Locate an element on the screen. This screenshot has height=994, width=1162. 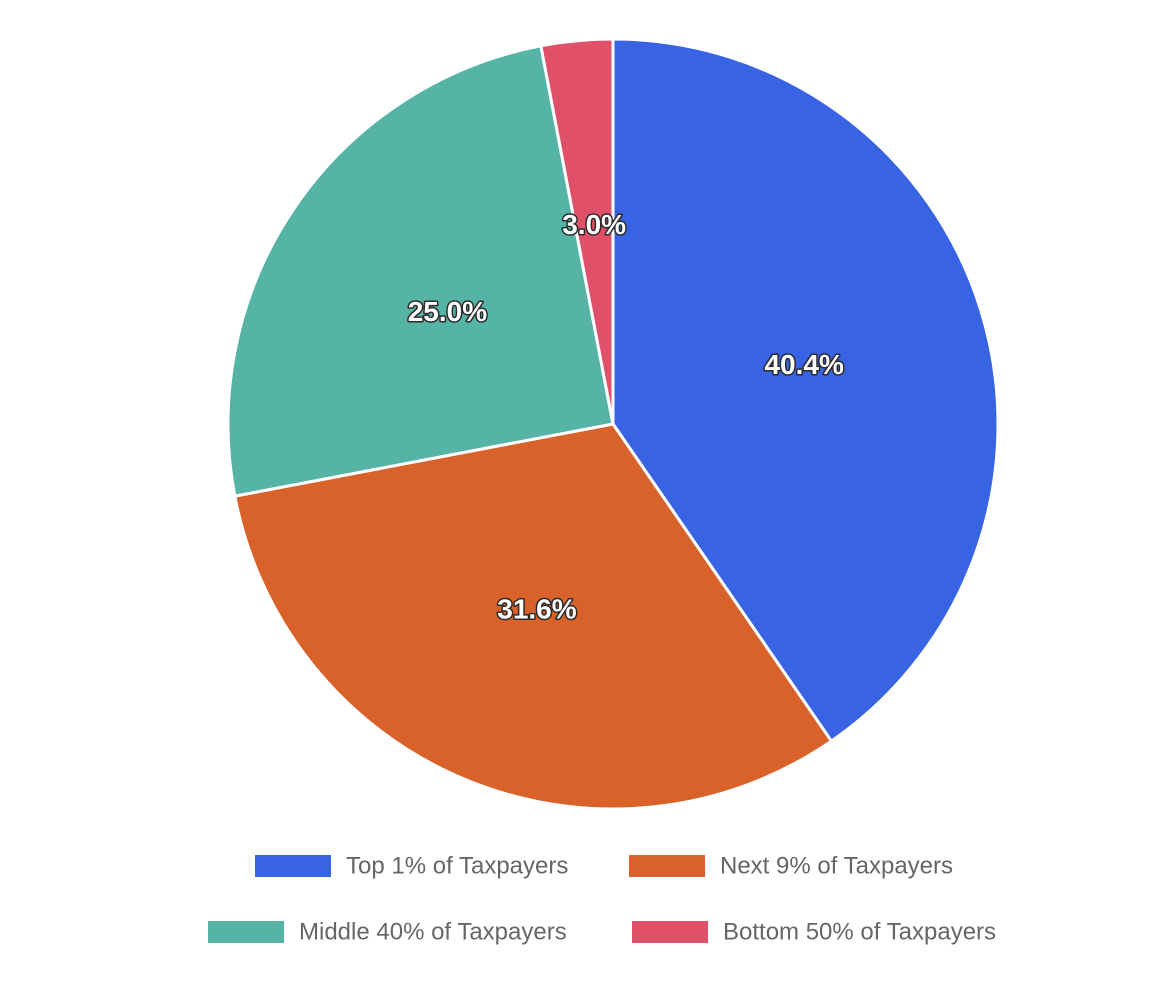
slice-value-label: 25.0% is located at coordinates (447, 311).